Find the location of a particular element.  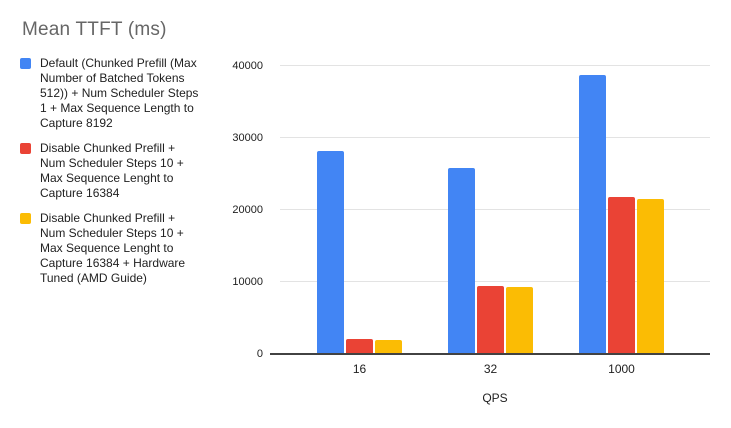

y-axis-tick-label: 10000 is located at coordinates (247, 282).